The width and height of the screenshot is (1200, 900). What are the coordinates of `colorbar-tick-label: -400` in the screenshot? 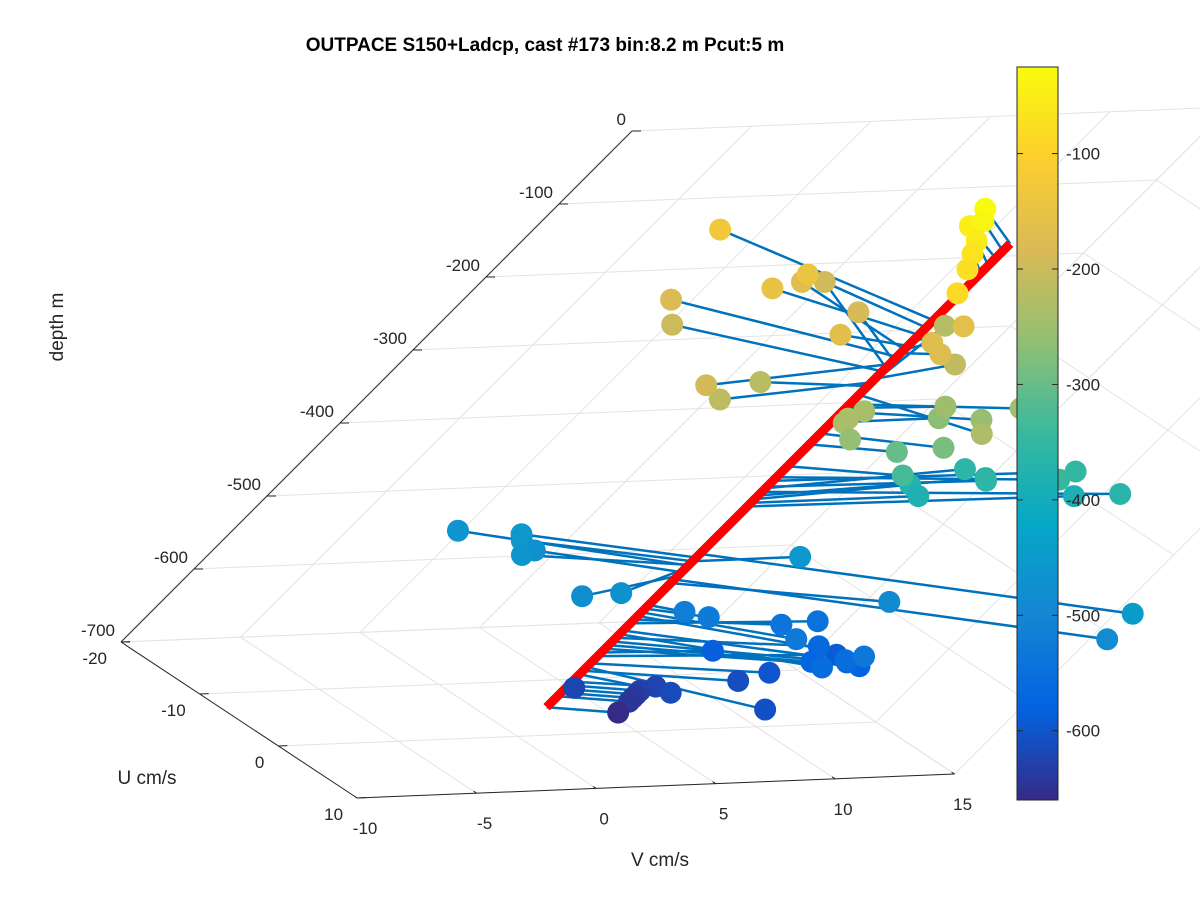 It's located at (1083, 500).